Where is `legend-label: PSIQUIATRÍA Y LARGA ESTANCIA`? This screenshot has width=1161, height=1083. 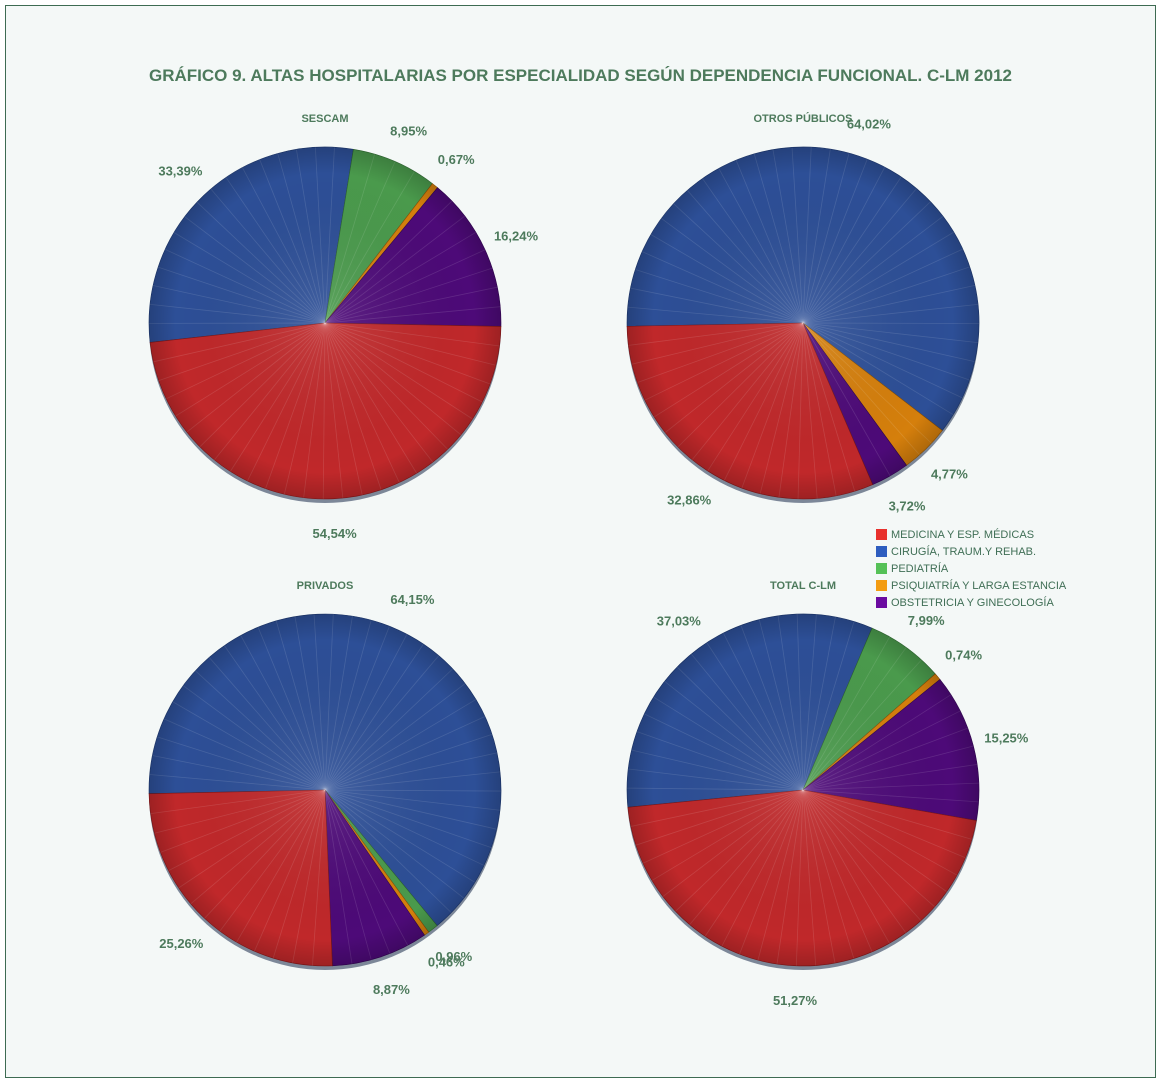
legend-label: PSIQUIATRÍA Y LARGA ESTANCIA is located at coordinates (979, 585).